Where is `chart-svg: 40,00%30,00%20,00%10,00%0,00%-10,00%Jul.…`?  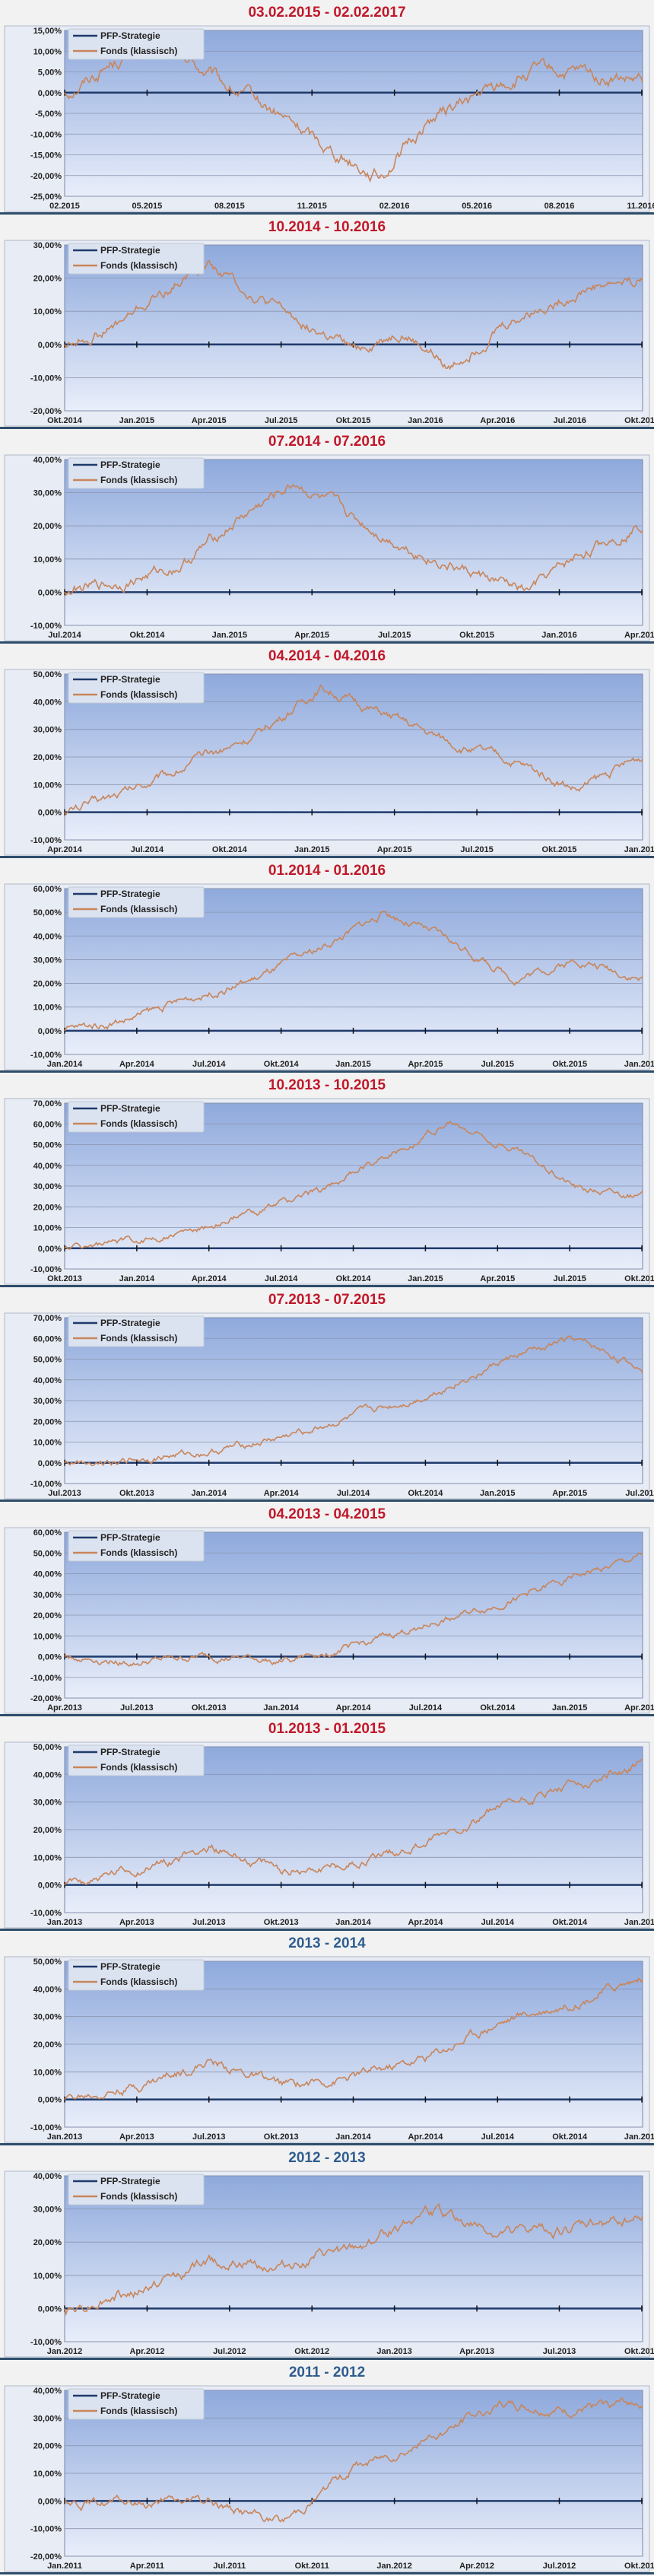
chart-svg: 40,00%30,00%20,00%10,00%0,00%-10,00%Jul.… is located at coordinates (329, 548).